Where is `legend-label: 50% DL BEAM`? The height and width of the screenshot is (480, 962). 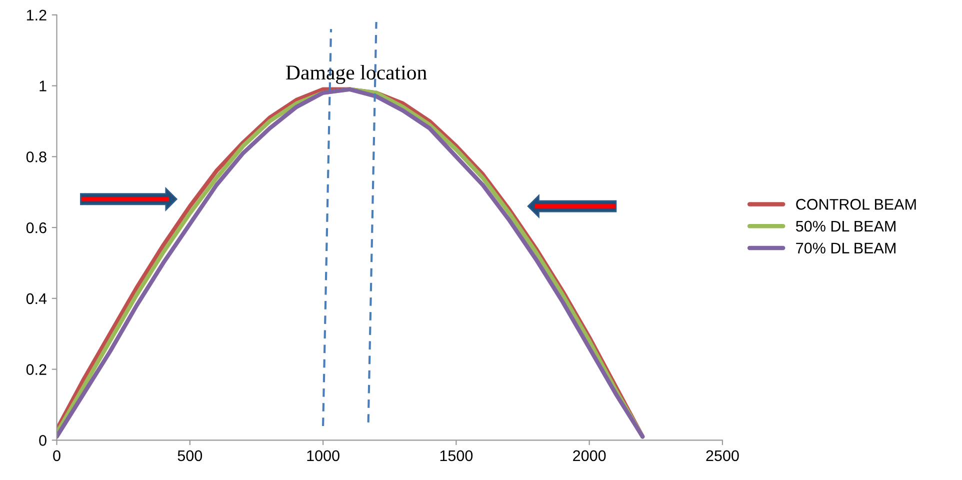
legend-label: 50% DL BEAM is located at coordinates (846, 226).